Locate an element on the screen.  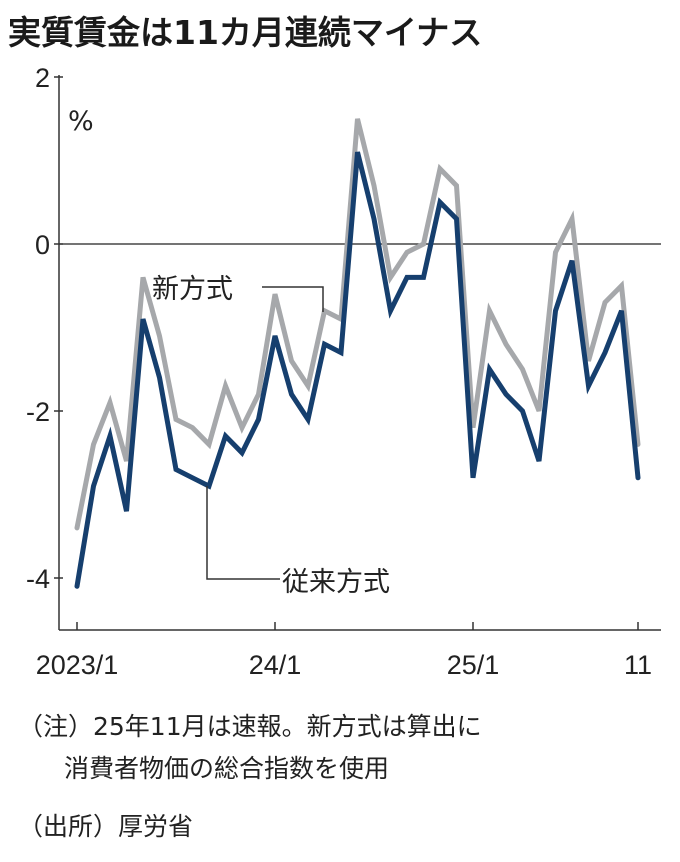
y-tick-label: -2 is located at coordinates (38, 412).